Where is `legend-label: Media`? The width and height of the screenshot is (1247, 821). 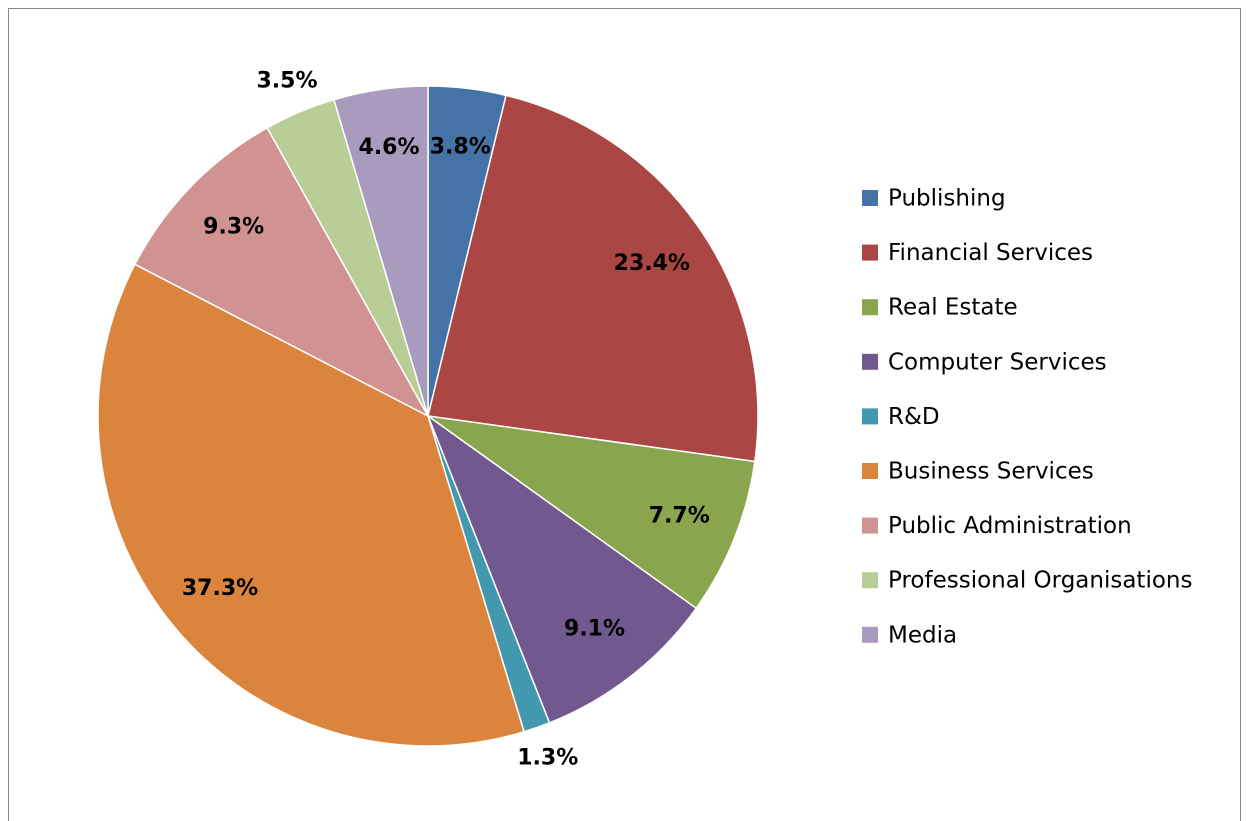
legend-label: Media is located at coordinates (922, 635).